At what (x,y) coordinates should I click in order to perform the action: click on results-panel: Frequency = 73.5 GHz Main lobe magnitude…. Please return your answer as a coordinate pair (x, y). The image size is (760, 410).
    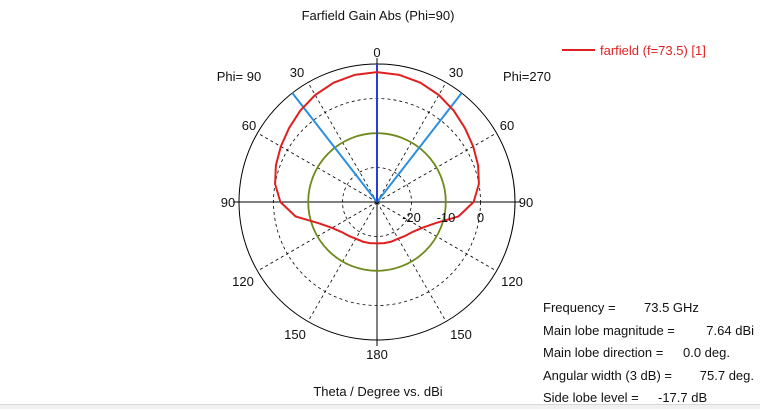
    Looking at the image, I should click on (650, 353).